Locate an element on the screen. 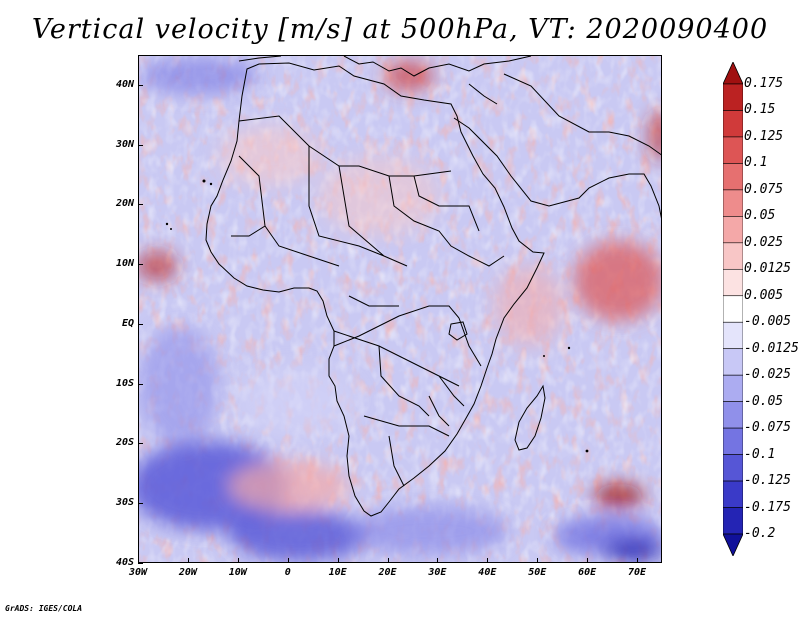 The height and width of the screenshot is (618, 800). lon-tick-label: 10E is located at coordinates (337, 572).